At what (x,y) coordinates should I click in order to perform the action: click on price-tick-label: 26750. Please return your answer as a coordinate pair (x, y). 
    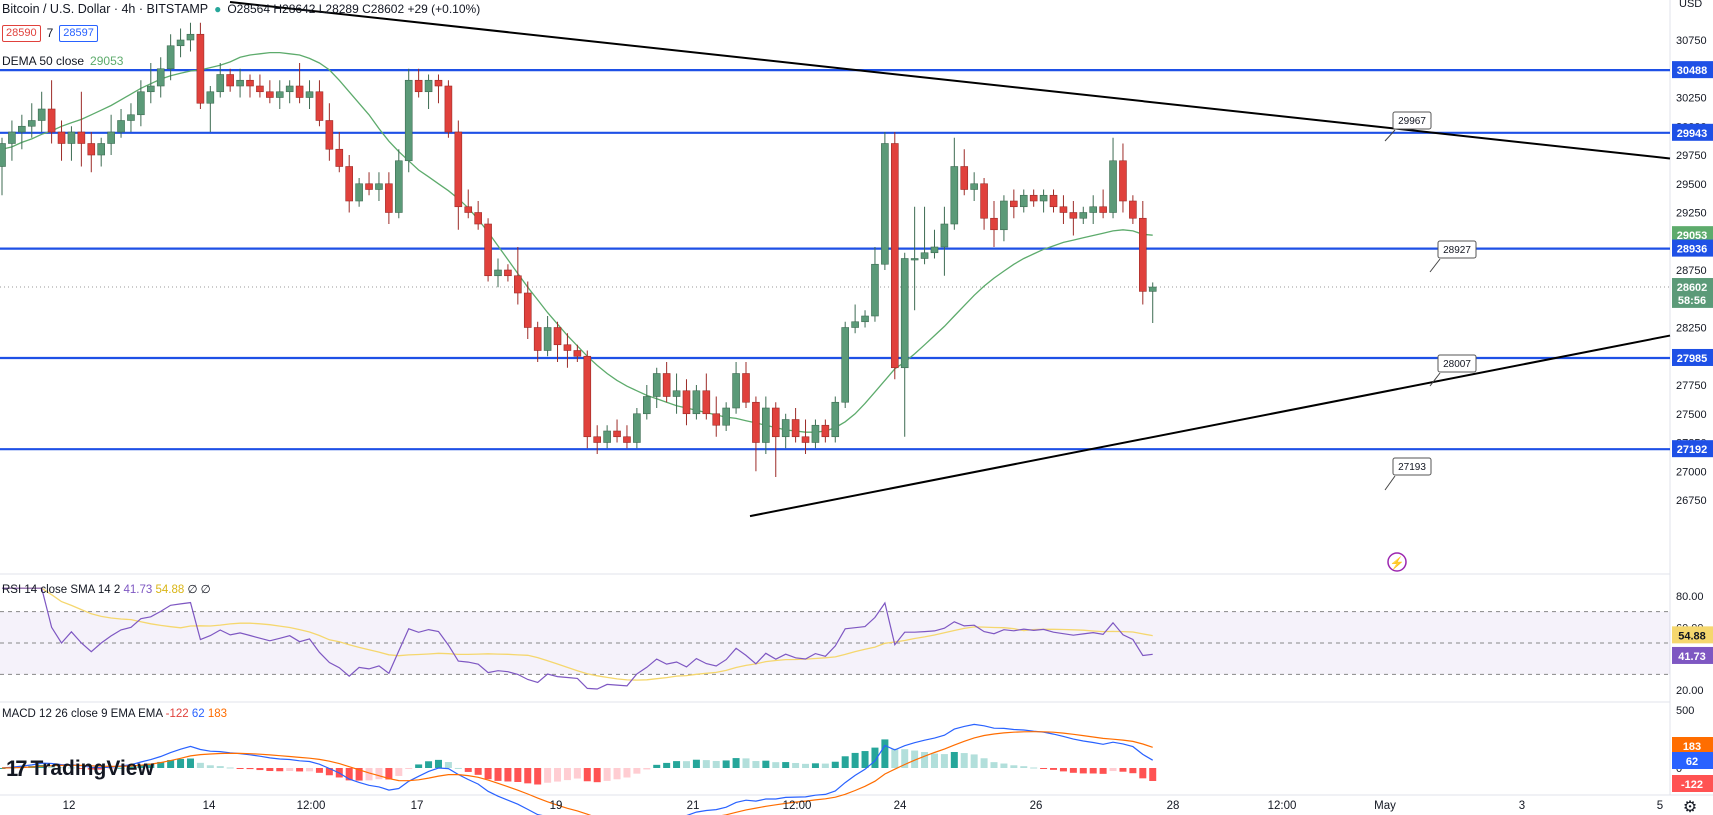
    Looking at the image, I should click on (1691, 501).